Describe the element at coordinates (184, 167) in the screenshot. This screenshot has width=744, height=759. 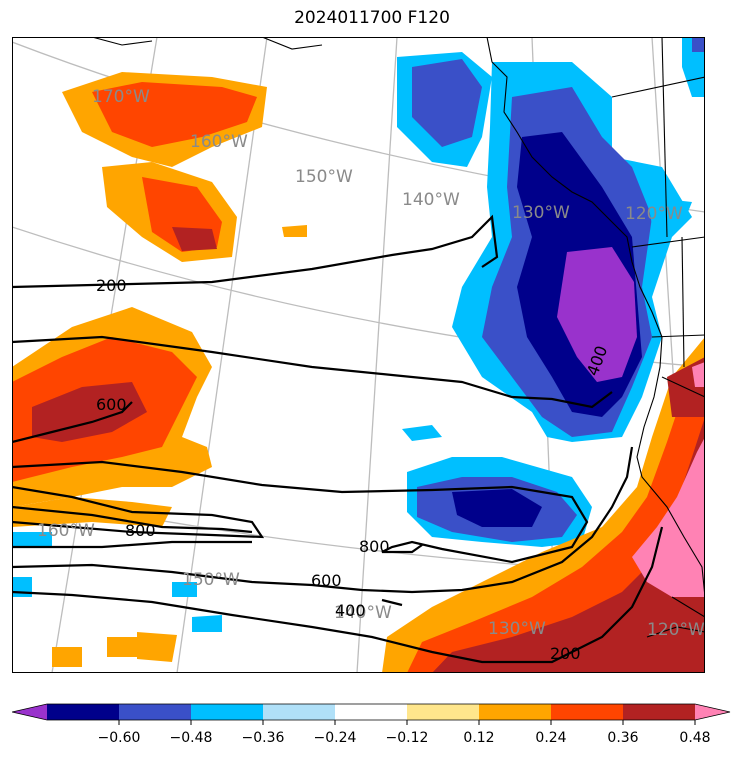
I see `positive-anomaly-nw` at that location.